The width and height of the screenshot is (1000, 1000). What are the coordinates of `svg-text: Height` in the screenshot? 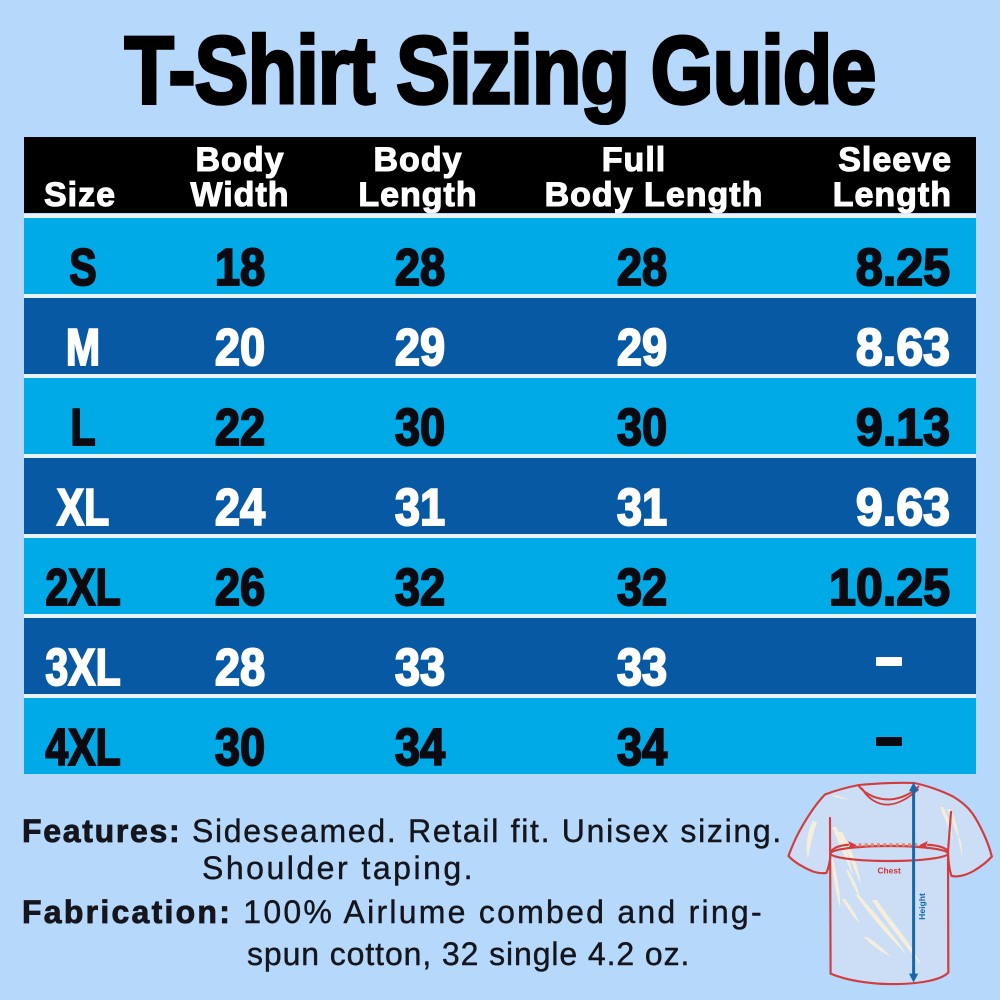 It's located at (922, 906).